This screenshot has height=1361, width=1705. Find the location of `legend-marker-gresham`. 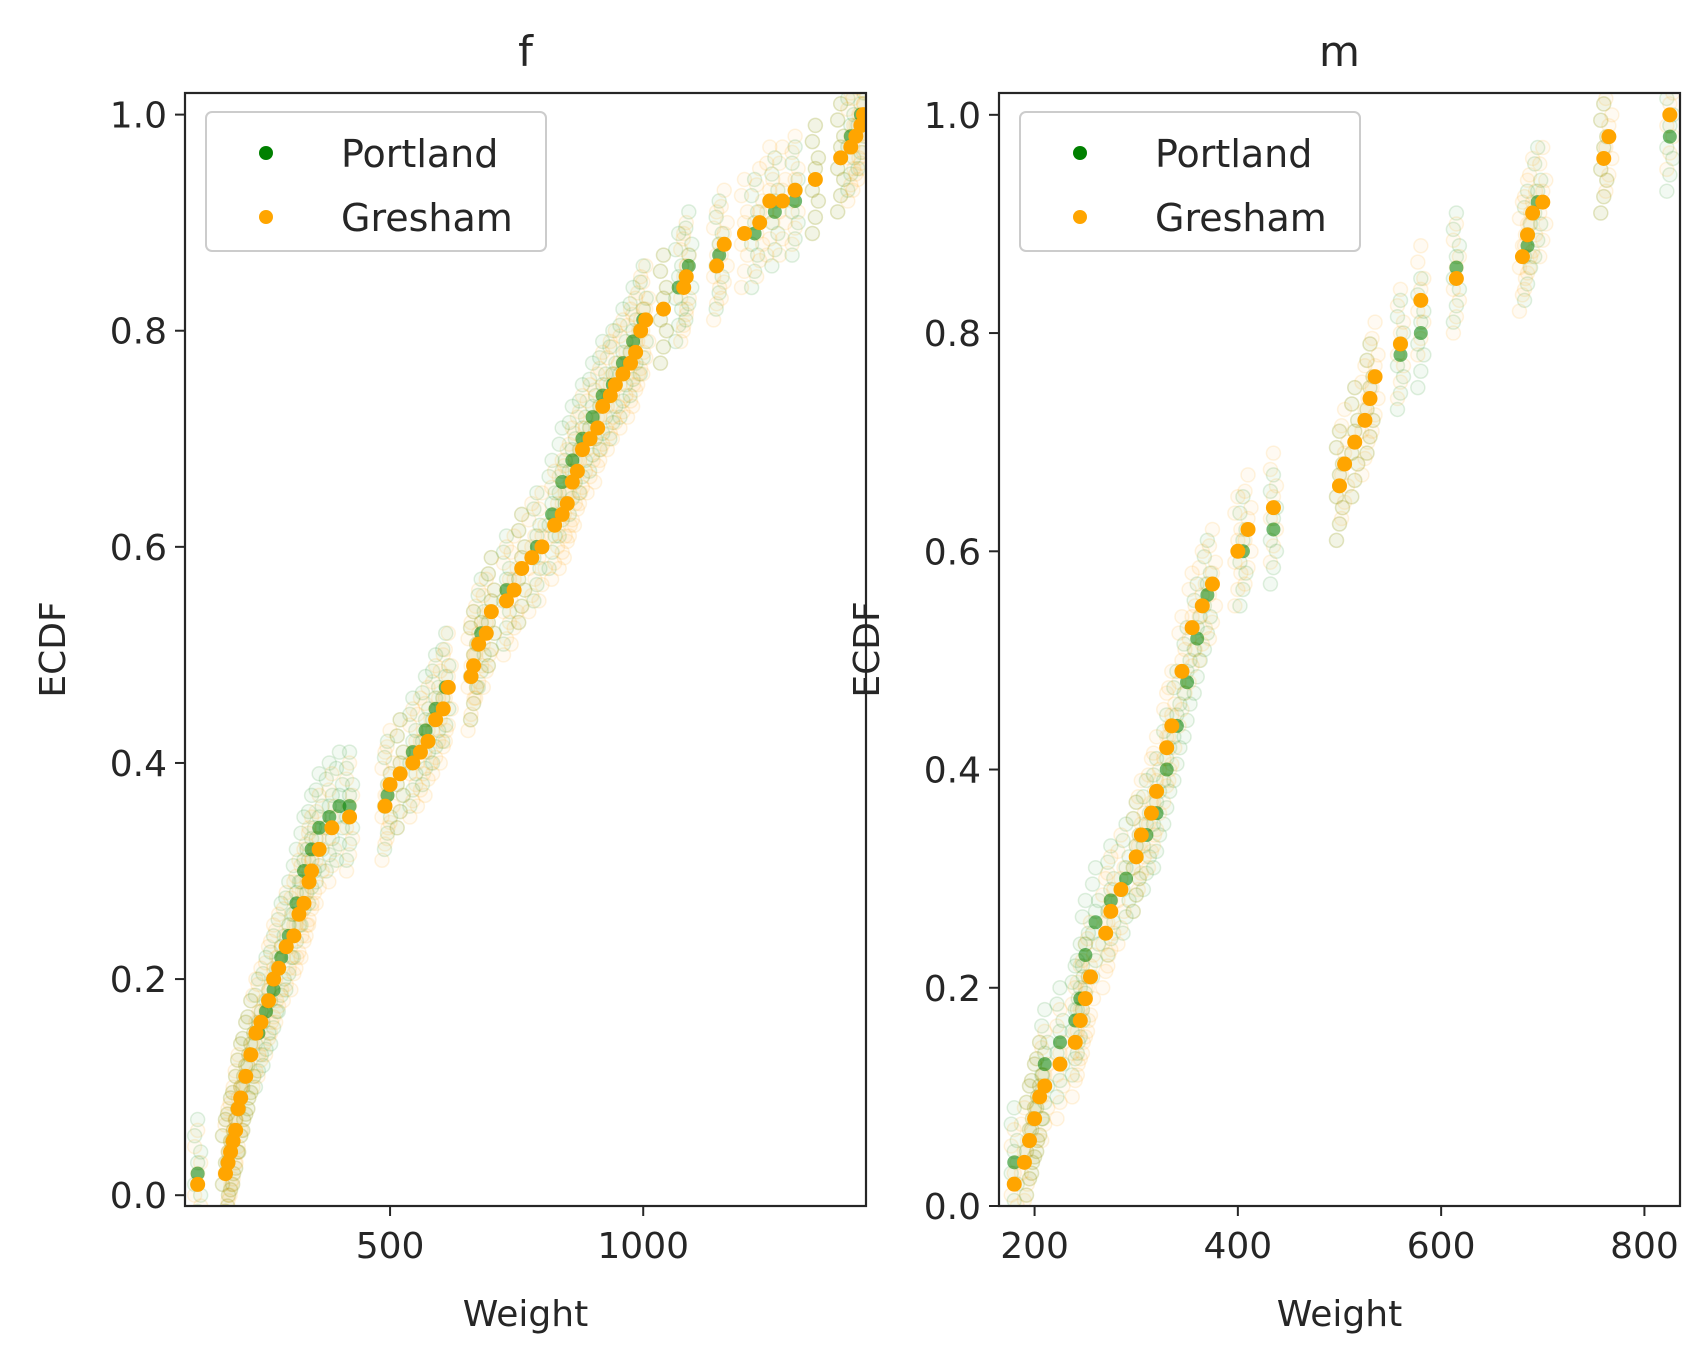

legend-marker-gresham is located at coordinates (266, 217).